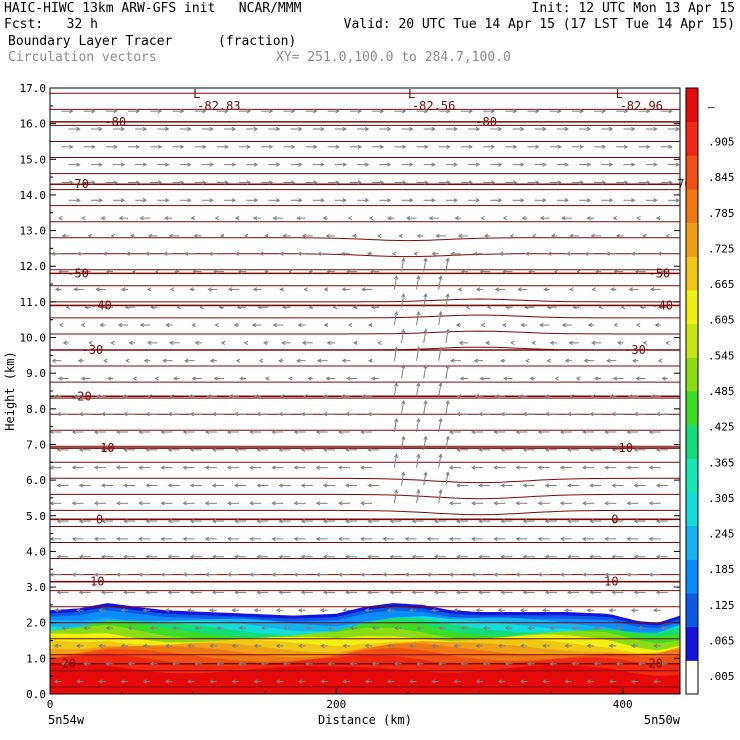 The width and height of the screenshot is (740, 740). Describe the element at coordinates (104, 448) in the screenshot. I see `isotherm-label: -10` at that location.